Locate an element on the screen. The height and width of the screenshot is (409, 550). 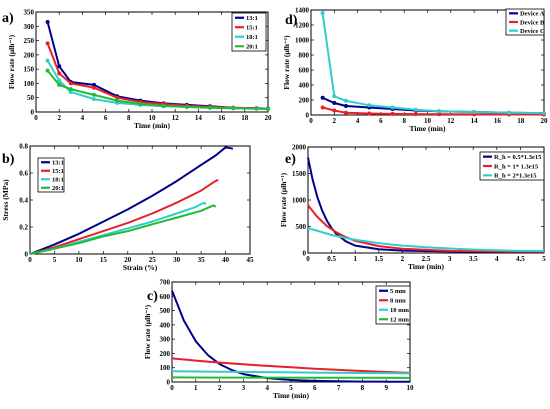
x-tick-label: 9 is located at coordinates (386, 388).